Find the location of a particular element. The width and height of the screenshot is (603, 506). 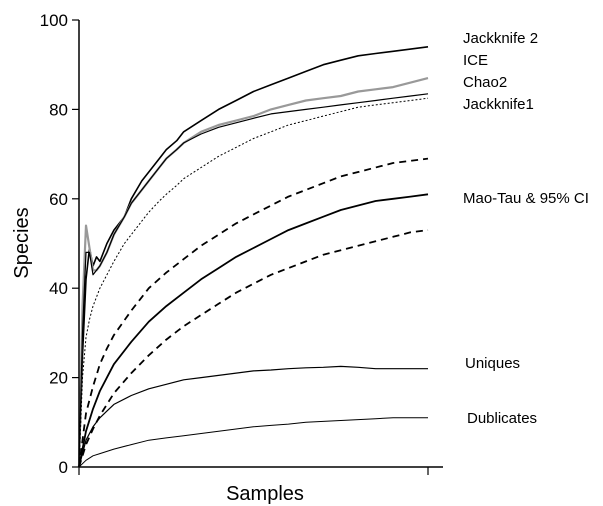

y-tick-label-5: 100 is located at coordinates (54, 20).